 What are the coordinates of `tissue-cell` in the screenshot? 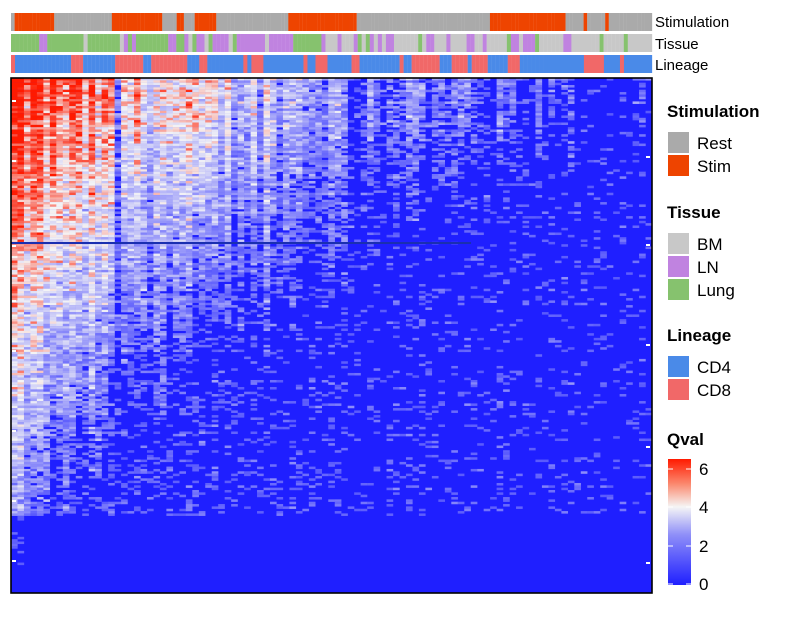 It's located at (589, 43).